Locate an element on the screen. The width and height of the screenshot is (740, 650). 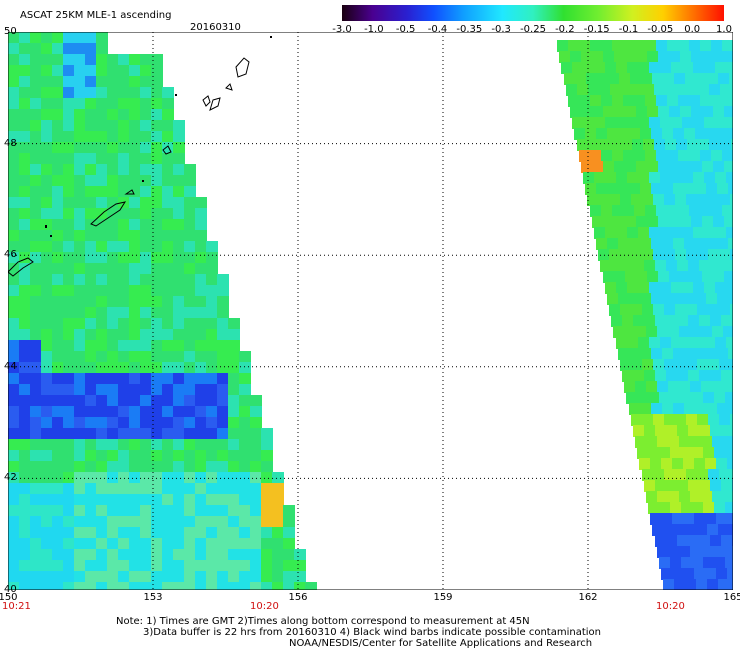
colorbar-label: 0.0 is located at coordinates (692, 29).